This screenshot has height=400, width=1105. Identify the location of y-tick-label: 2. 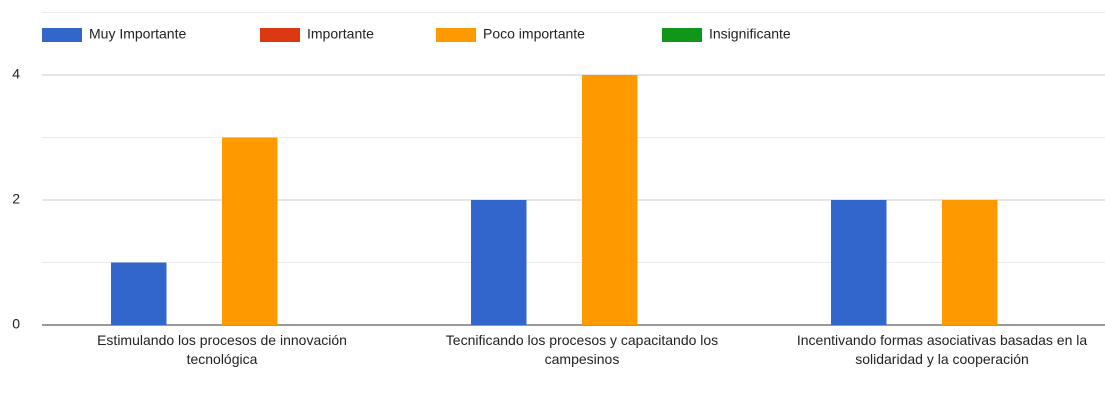
(16, 199).